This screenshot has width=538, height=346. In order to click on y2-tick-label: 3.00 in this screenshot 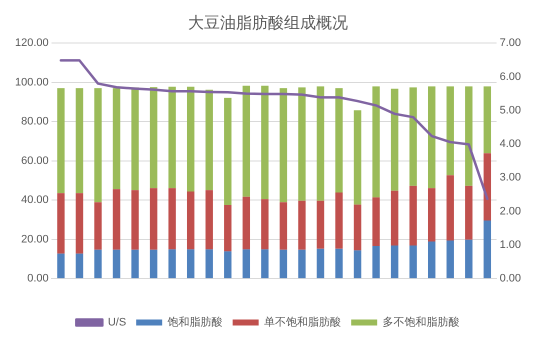, I will do `click(511, 178)`.